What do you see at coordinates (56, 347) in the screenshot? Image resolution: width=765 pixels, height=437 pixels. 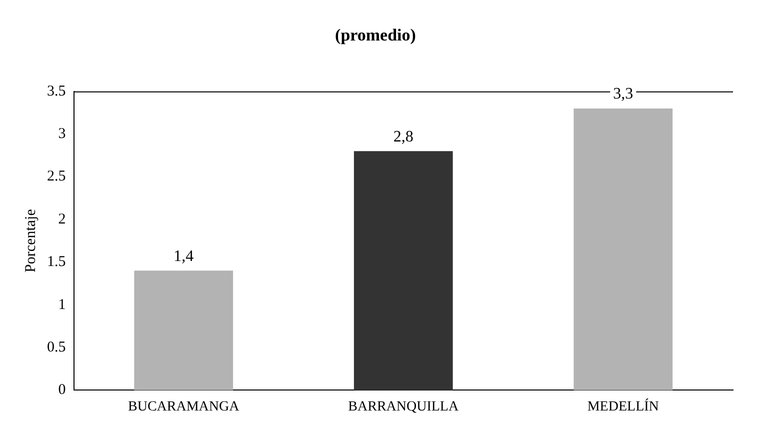 I see `y-tick-label: 0.5` at bounding box center [56, 347].